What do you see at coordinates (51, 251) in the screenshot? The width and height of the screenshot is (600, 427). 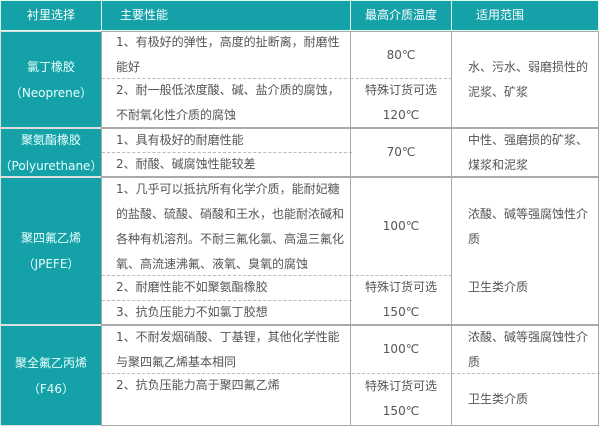 I see `lining-ptfe: 聚四氟乙烯 （JPEFE）` at bounding box center [51, 251].